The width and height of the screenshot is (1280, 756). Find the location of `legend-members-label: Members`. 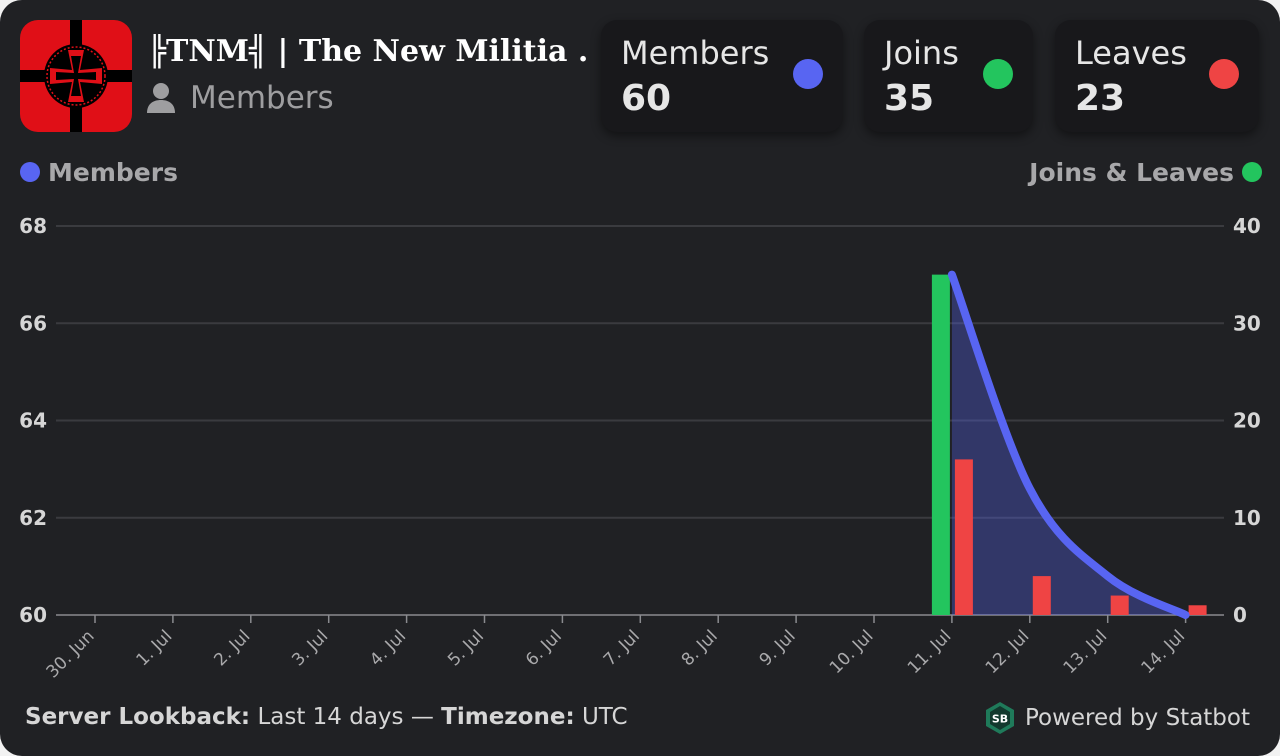

legend-members-label: Members is located at coordinates (113, 172).